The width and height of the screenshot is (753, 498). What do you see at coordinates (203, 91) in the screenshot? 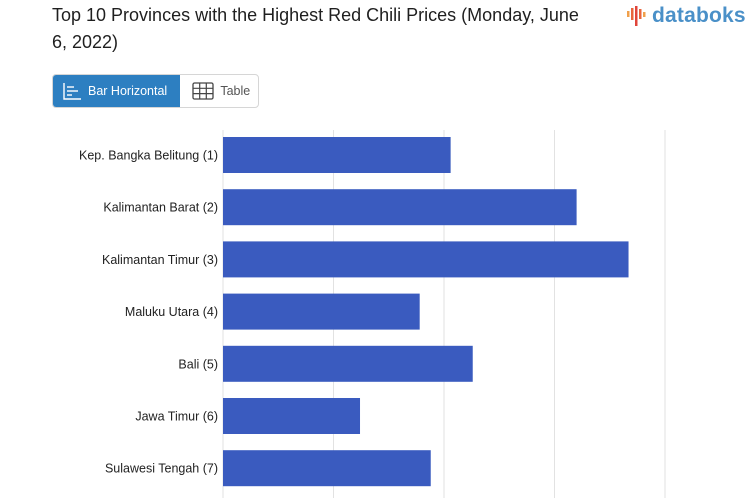
I see `table-icon` at bounding box center [203, 91].